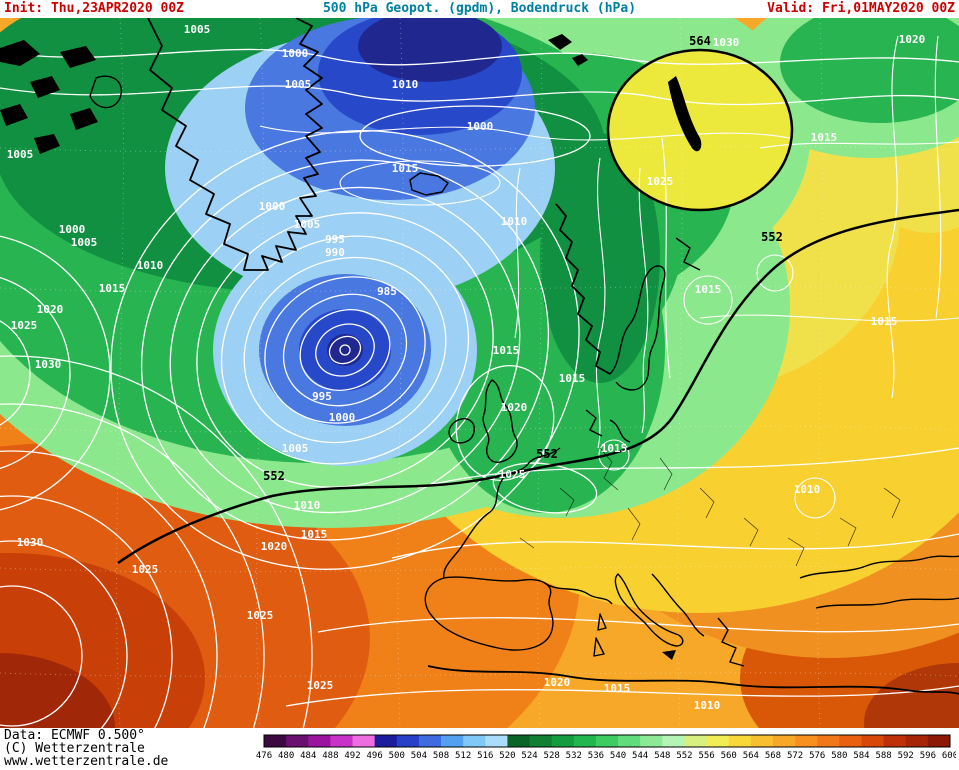 This screenshot has width=959, height=770. Describe the element at coordinates (731, 642) in the screenshot. I see `greece-coast` at that location.